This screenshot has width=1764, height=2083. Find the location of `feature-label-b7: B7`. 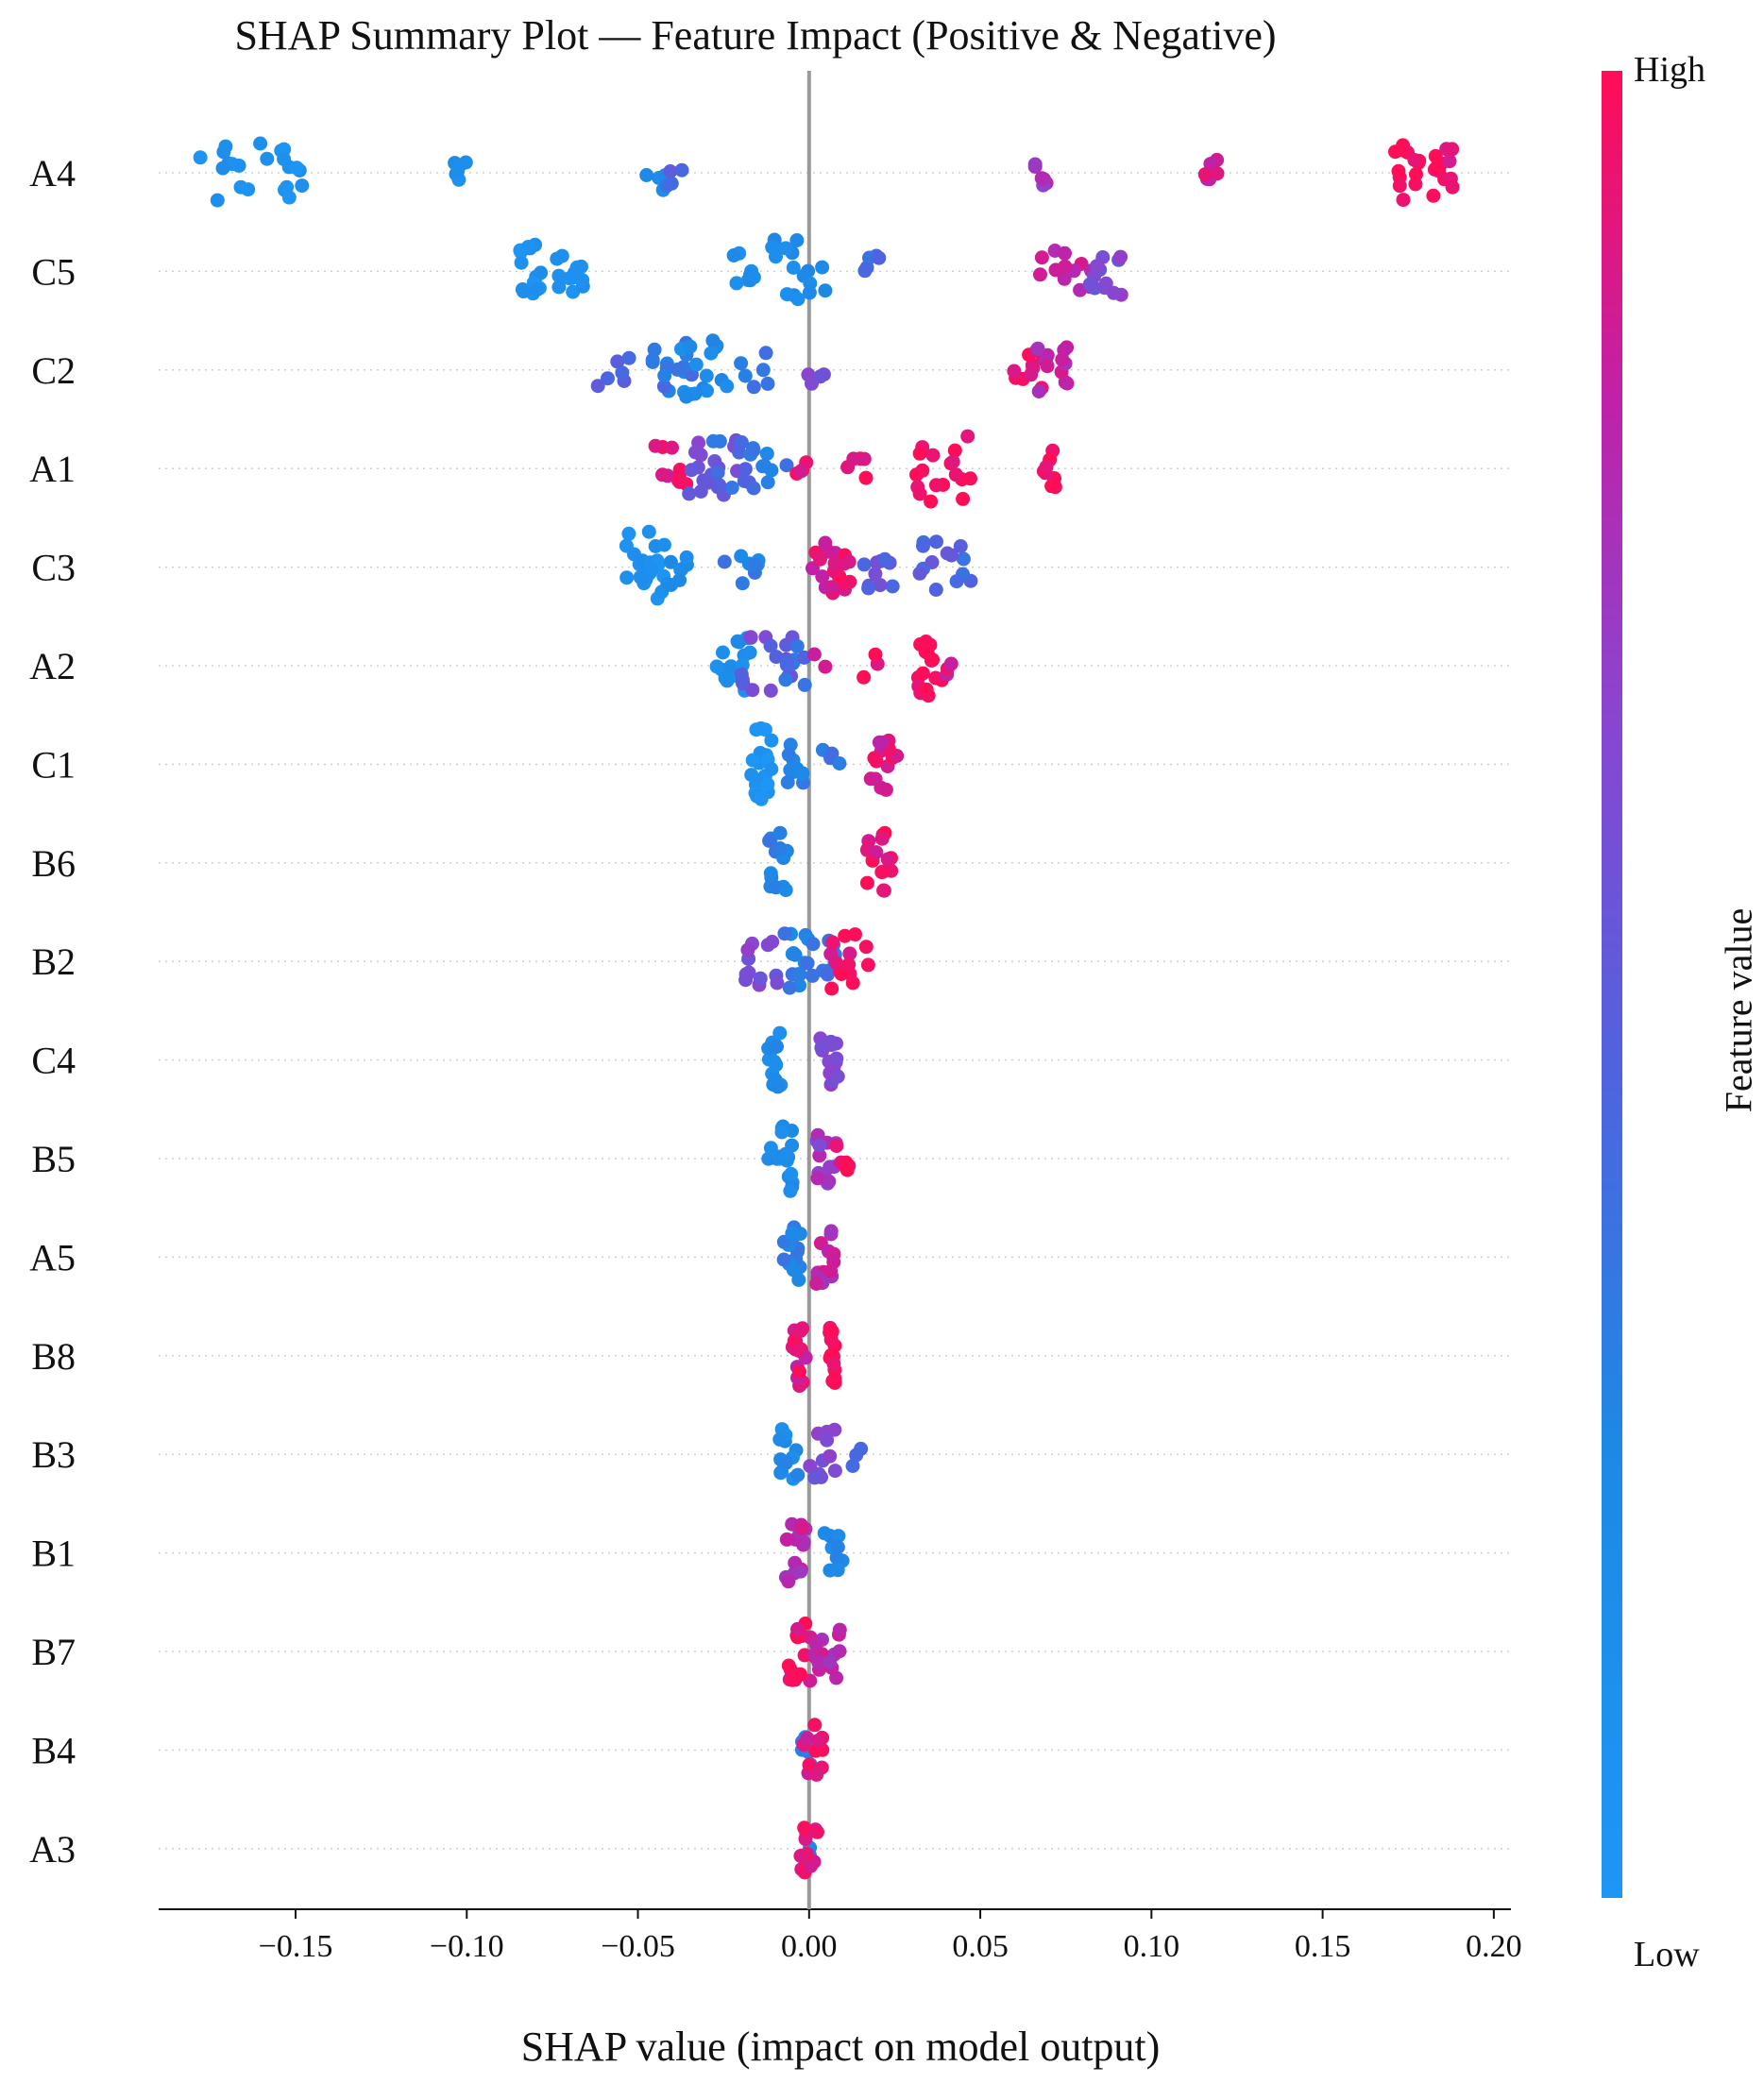

feature-label-b7: B7 is located at coordinates (53, 1652).